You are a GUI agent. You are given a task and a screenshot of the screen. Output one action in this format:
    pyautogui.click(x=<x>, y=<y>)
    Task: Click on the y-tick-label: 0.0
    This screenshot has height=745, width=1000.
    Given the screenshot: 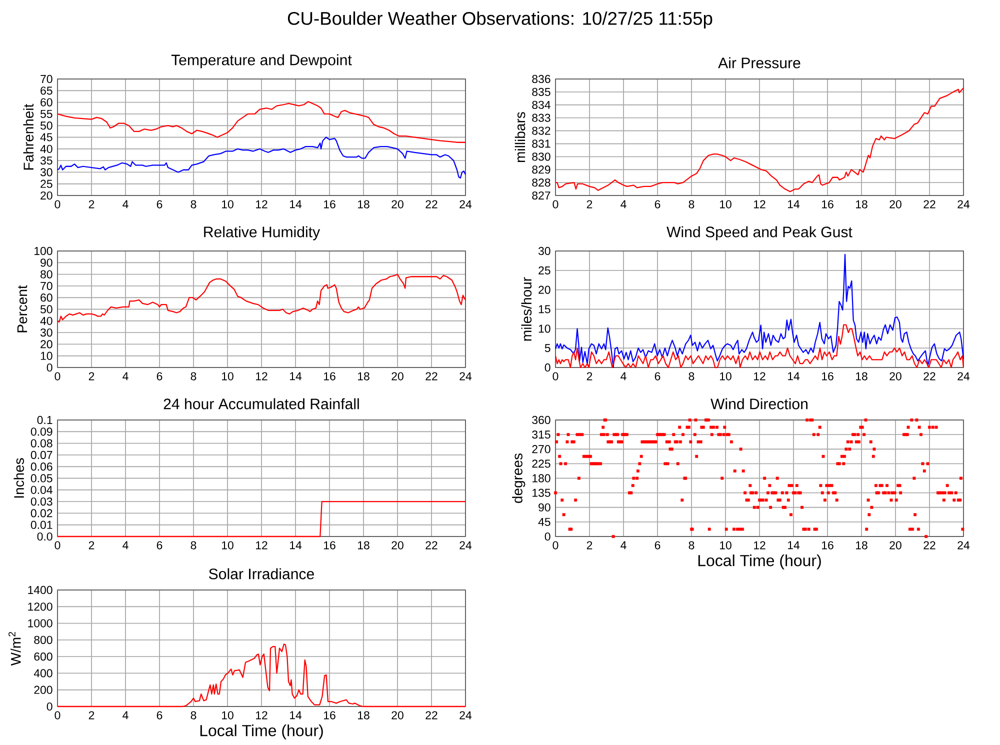 What is the action you would take?
    pyautogui.click(x=44, y=536)
    